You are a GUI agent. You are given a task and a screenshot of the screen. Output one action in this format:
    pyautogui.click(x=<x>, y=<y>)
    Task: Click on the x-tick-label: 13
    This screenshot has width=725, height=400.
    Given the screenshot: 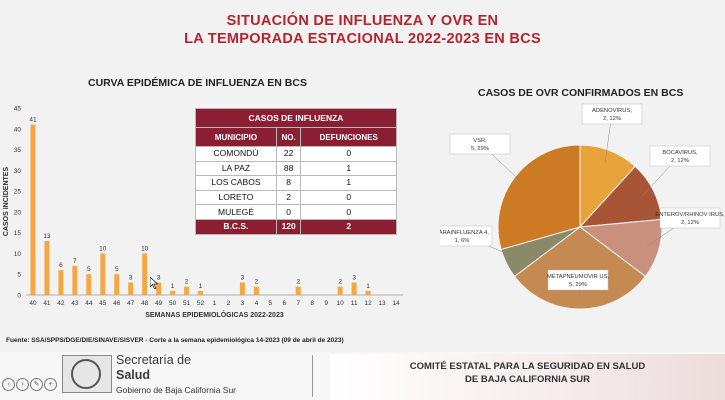 What is the action you would take?
    pyautogui.click(x=382, y=303)
    